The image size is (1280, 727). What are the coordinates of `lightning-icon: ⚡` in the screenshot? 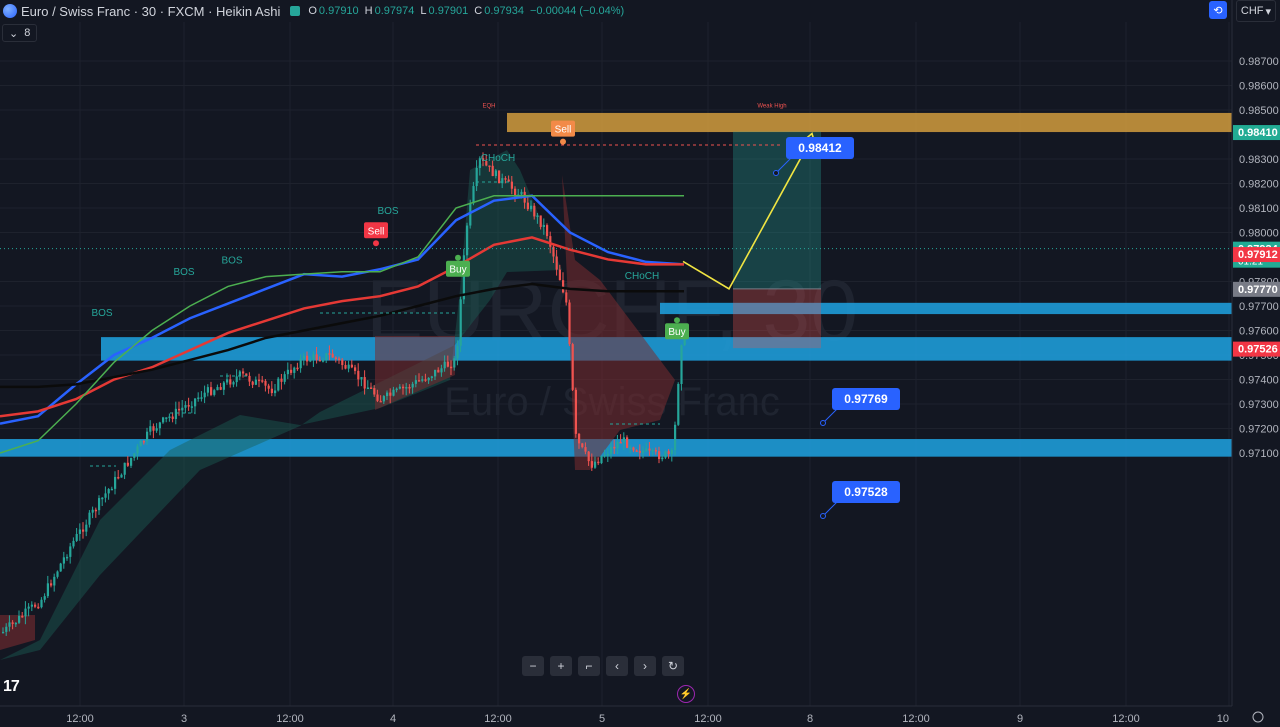 It's located at (686, 694).